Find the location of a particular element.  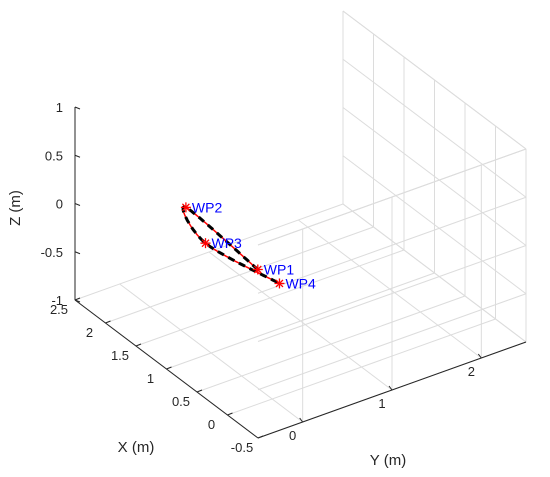

x-axis-label: X (m) is located at coordinates (136, 447).